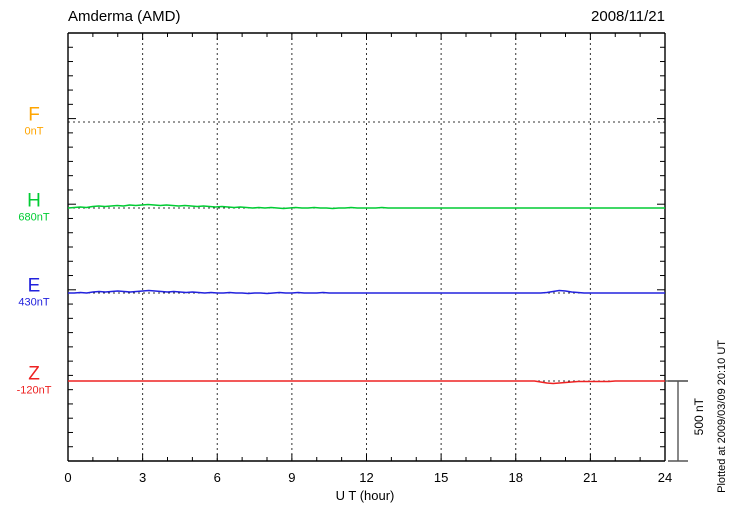  Describe the element at coordinates (34, 131) in the screenshot. I see `component-baseline-f: 0nT` at that location.